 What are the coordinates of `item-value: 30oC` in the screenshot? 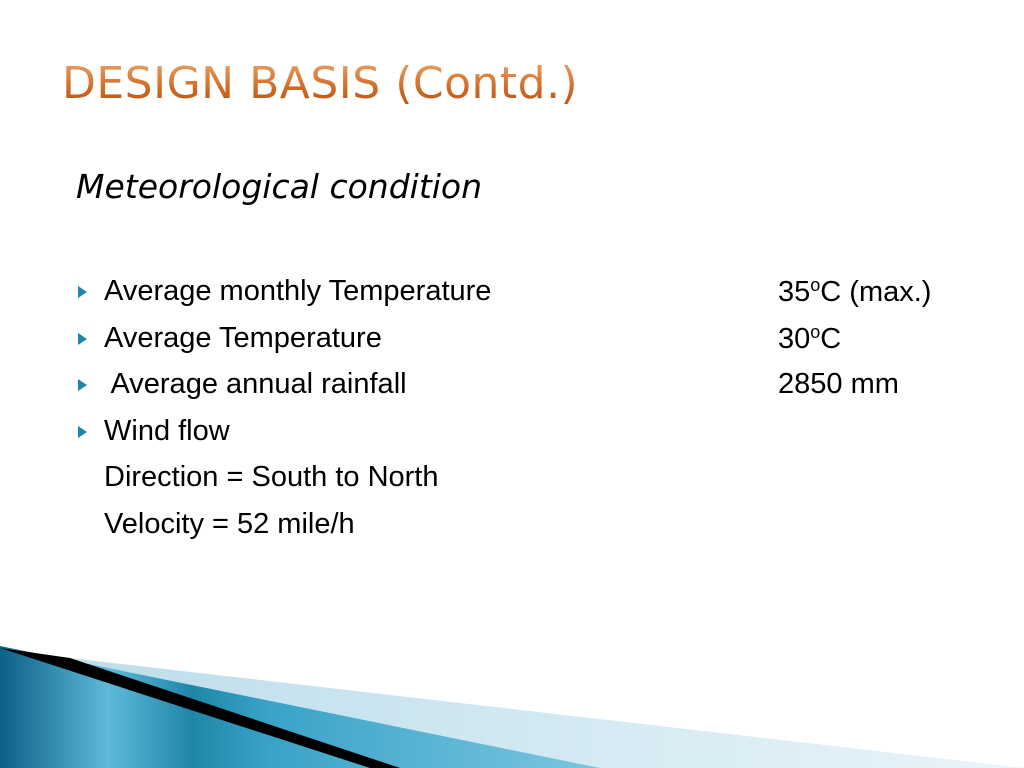 It's located at (810, 338).